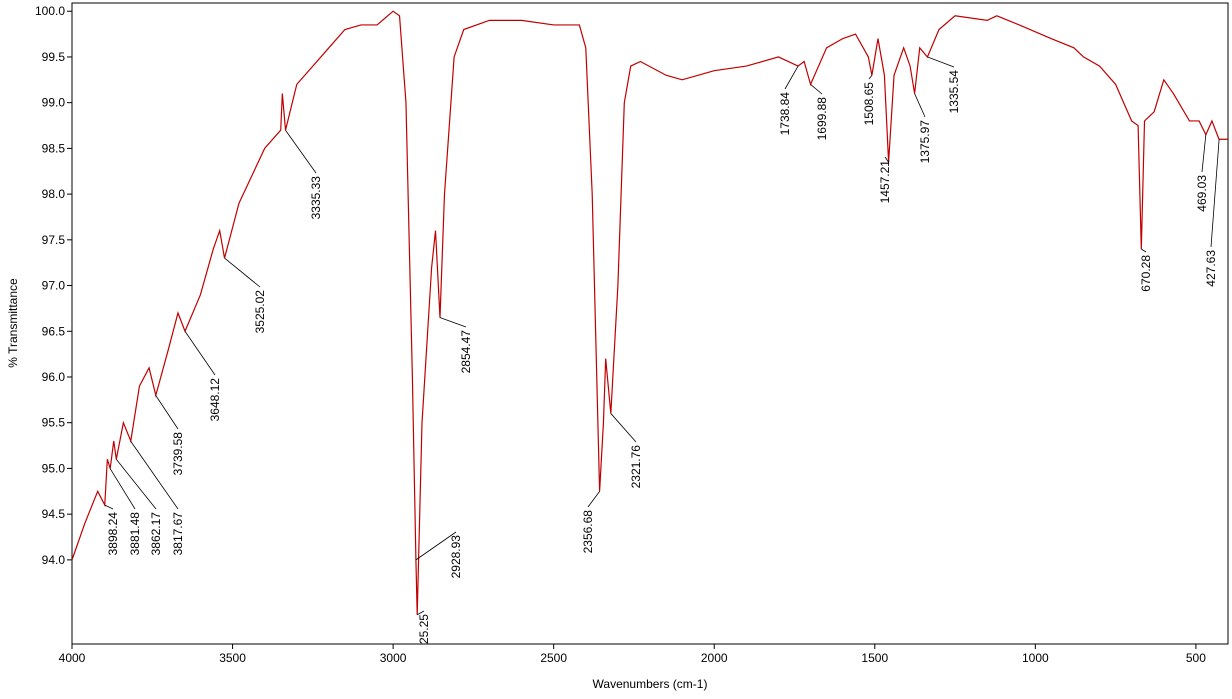 The image size is (1232, 699). Describe the element at coordinates (135, 534) in the screenshot. I see `peak-label: 3881.48` at that location.